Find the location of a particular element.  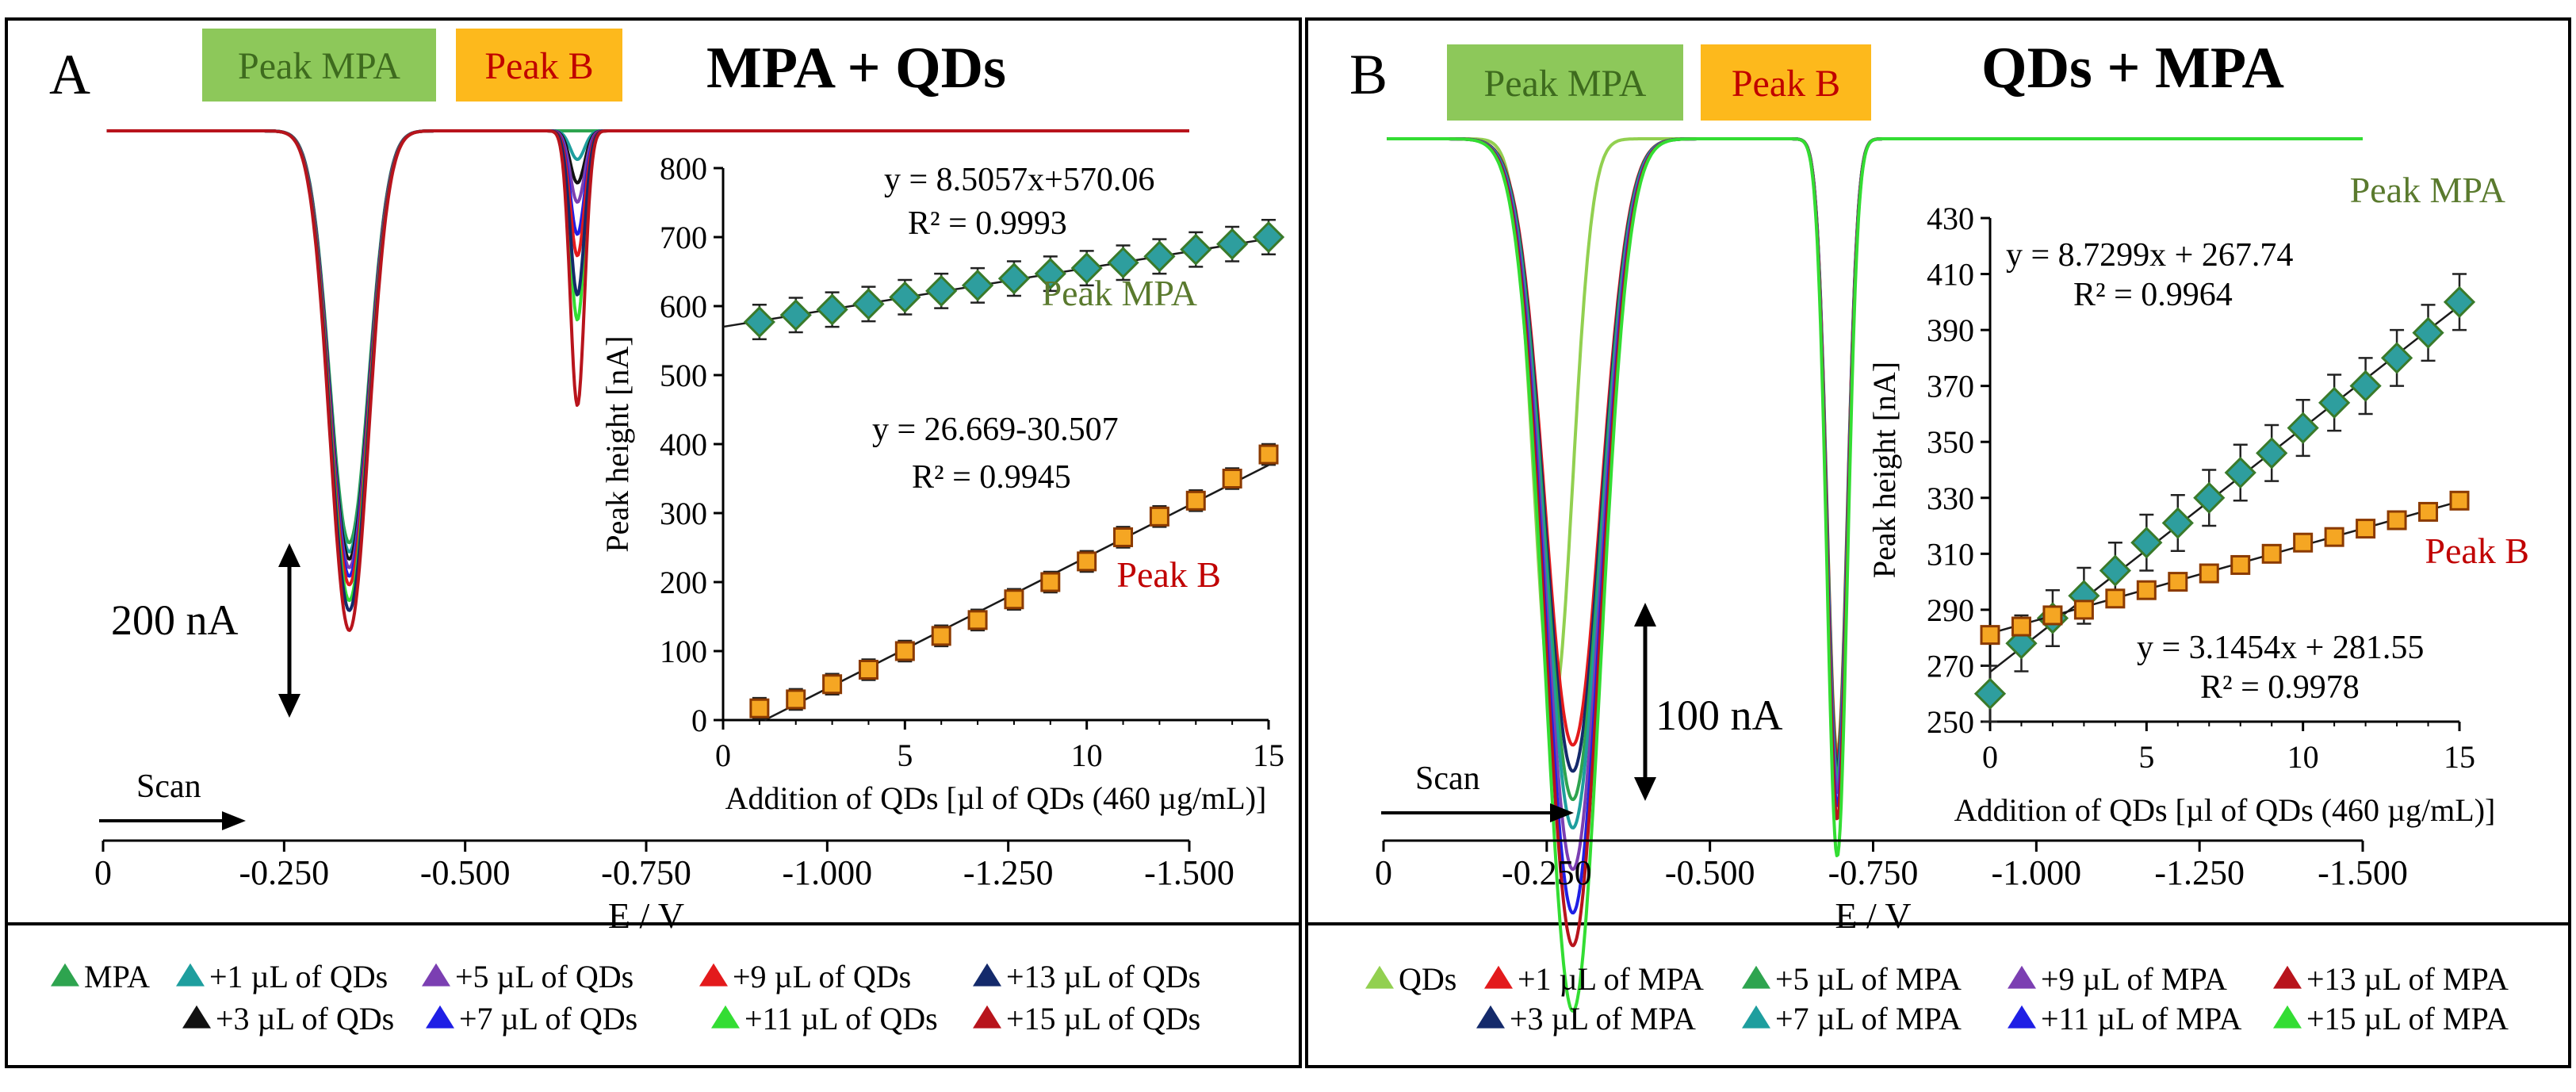

legend-item: +3 µL of MPA is located at coordinates (1586, 1018).